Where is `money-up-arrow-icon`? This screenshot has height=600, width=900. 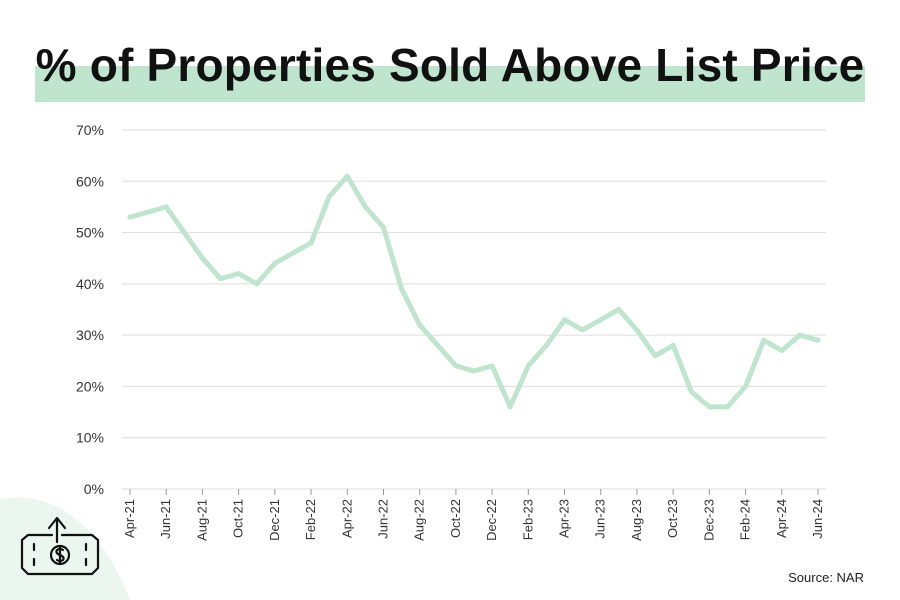 money-up-arrow-icon is located at coordinates (60, 546).